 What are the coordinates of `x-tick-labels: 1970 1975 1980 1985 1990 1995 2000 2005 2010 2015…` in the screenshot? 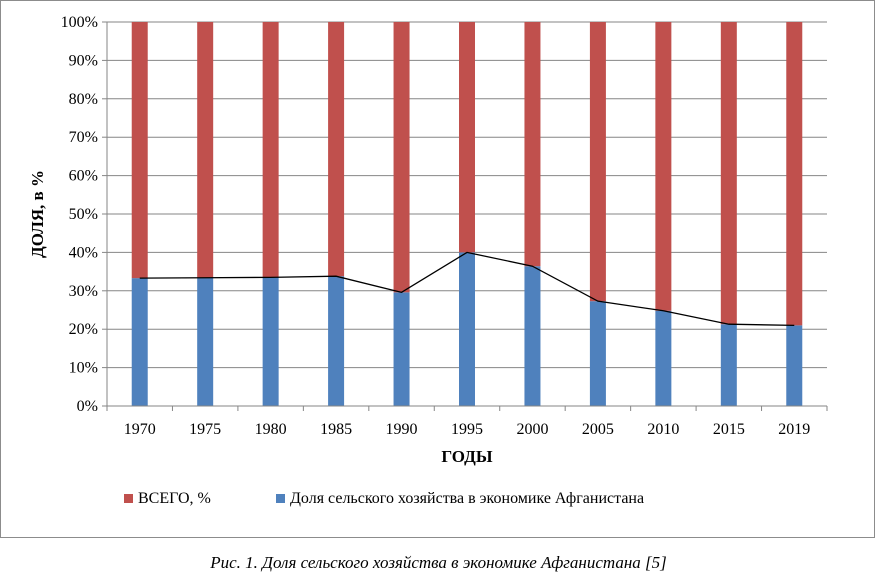 It's located at (467, 429).